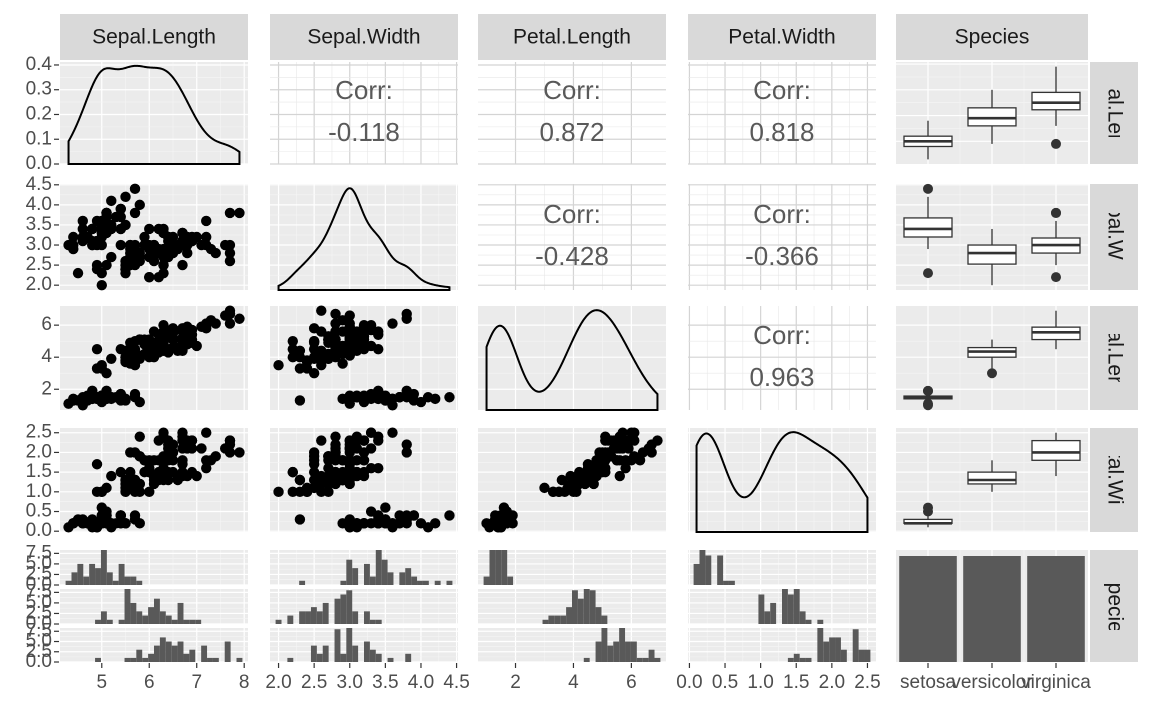  What do you see at coordinates (39, 491) in the screenshot?
I see `y-tick-label: 1.0` at bounding box center [39, 491].